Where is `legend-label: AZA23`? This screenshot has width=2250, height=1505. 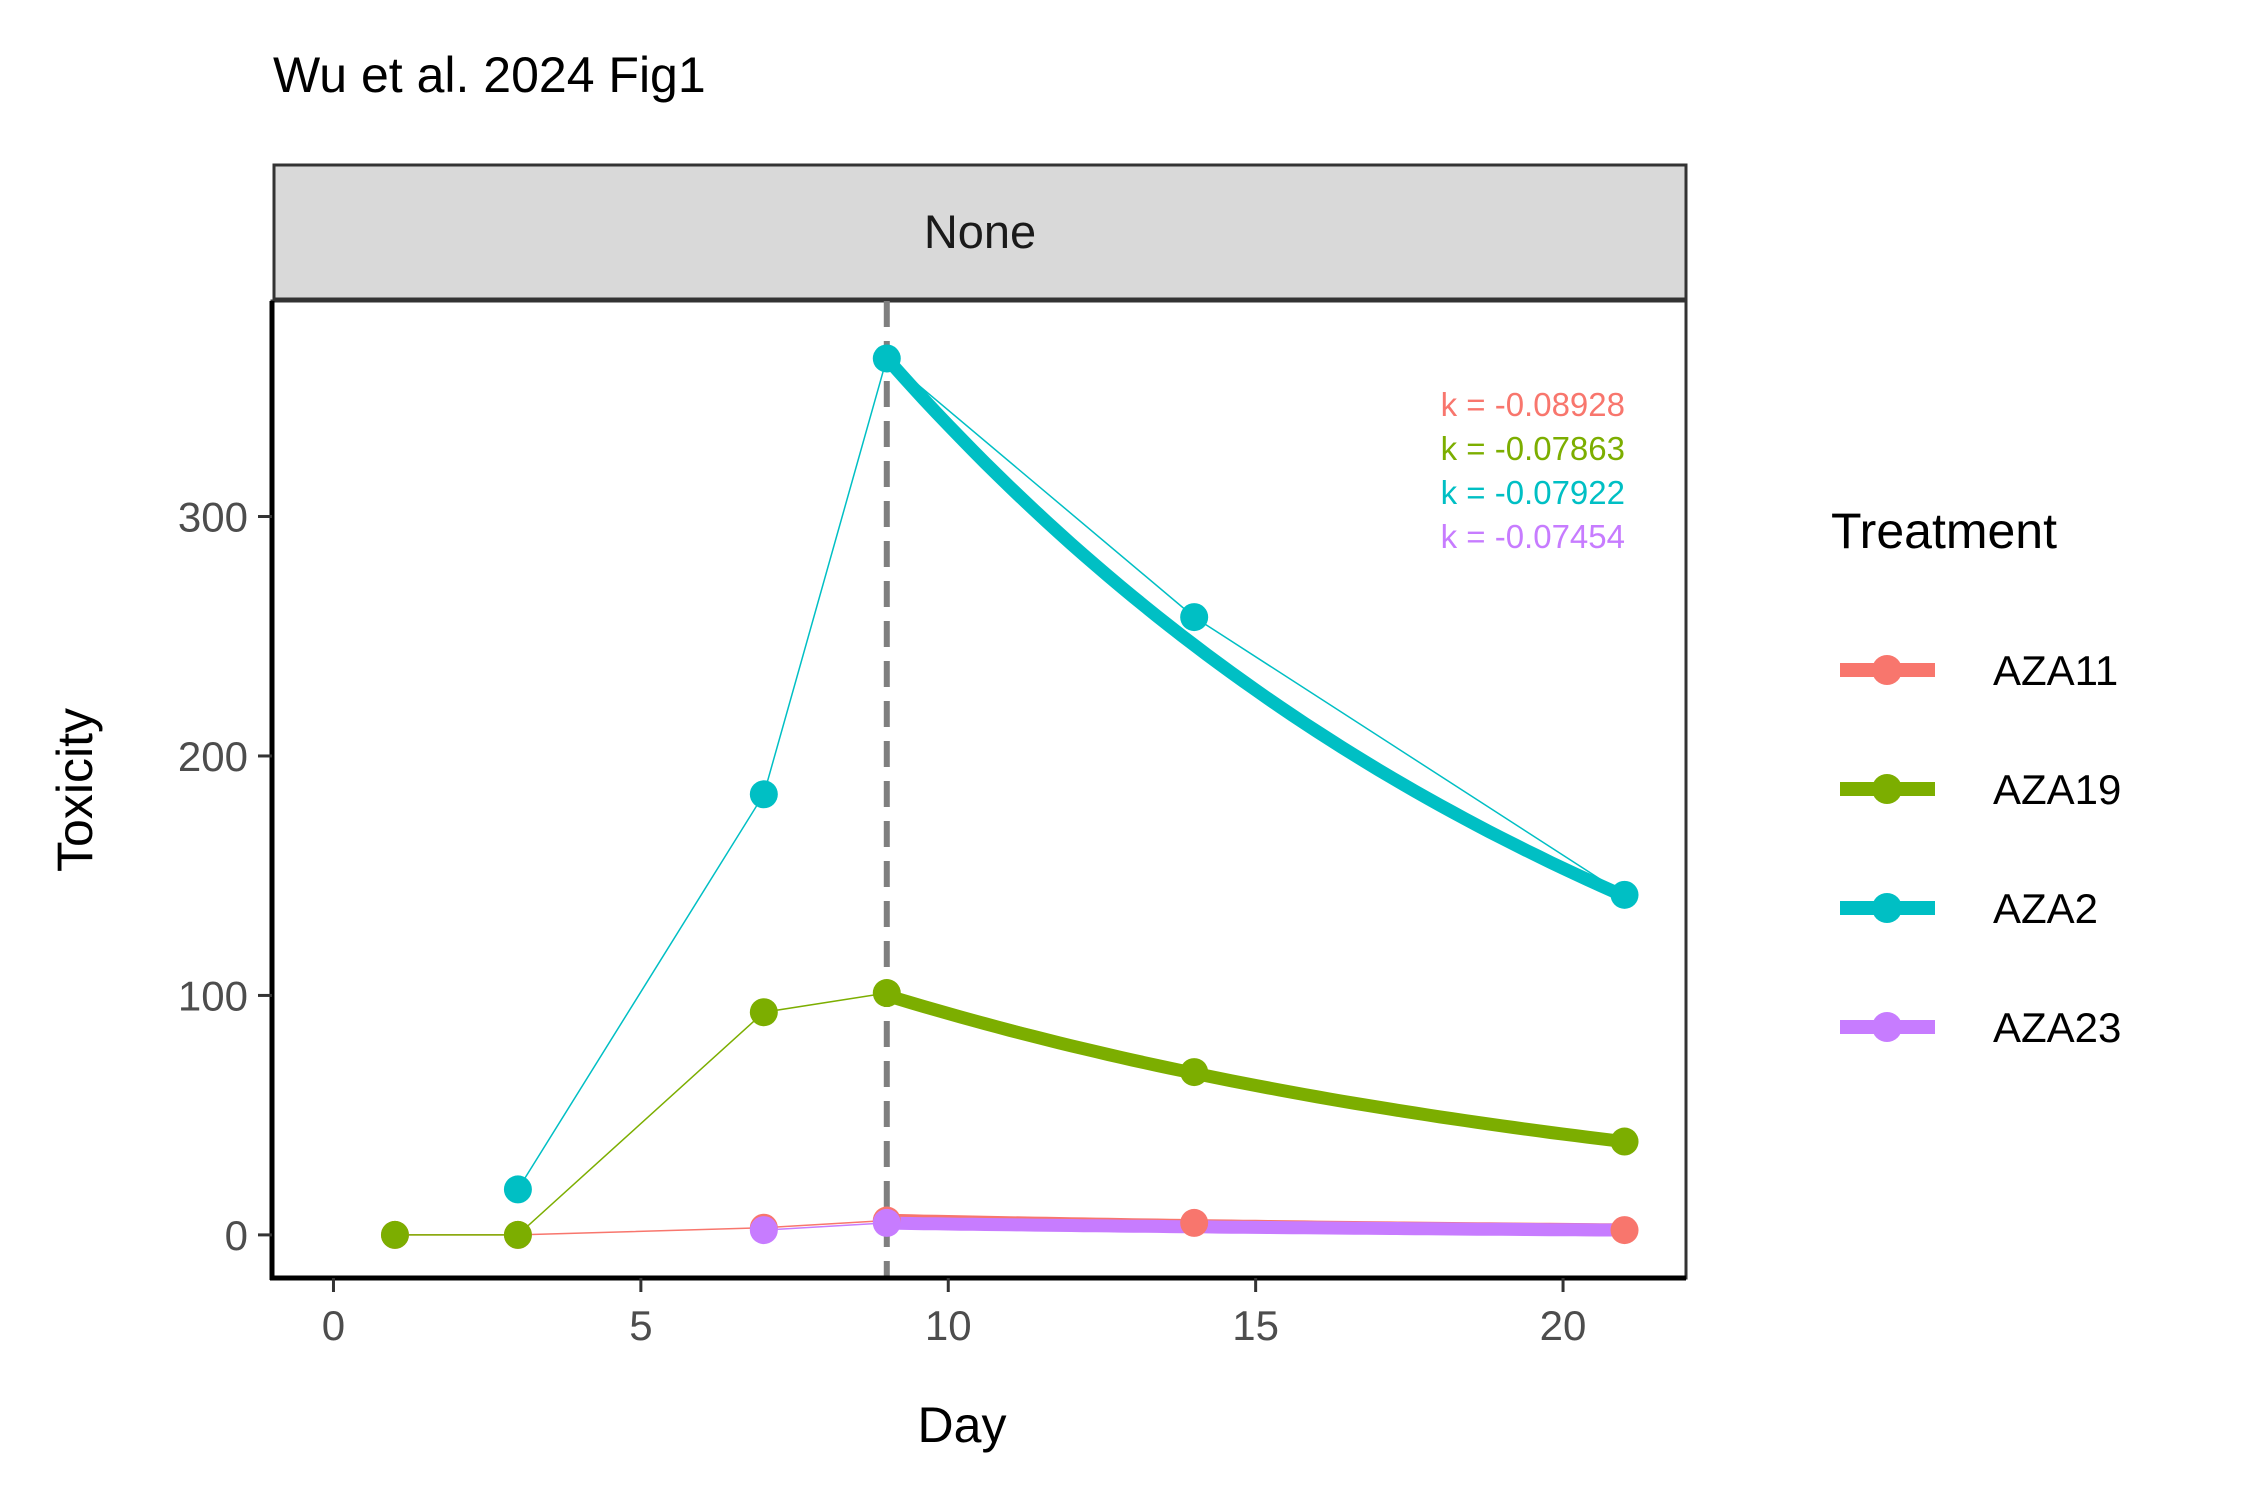
legend-label: AZA23 is located at coordinates (2057, 1027).